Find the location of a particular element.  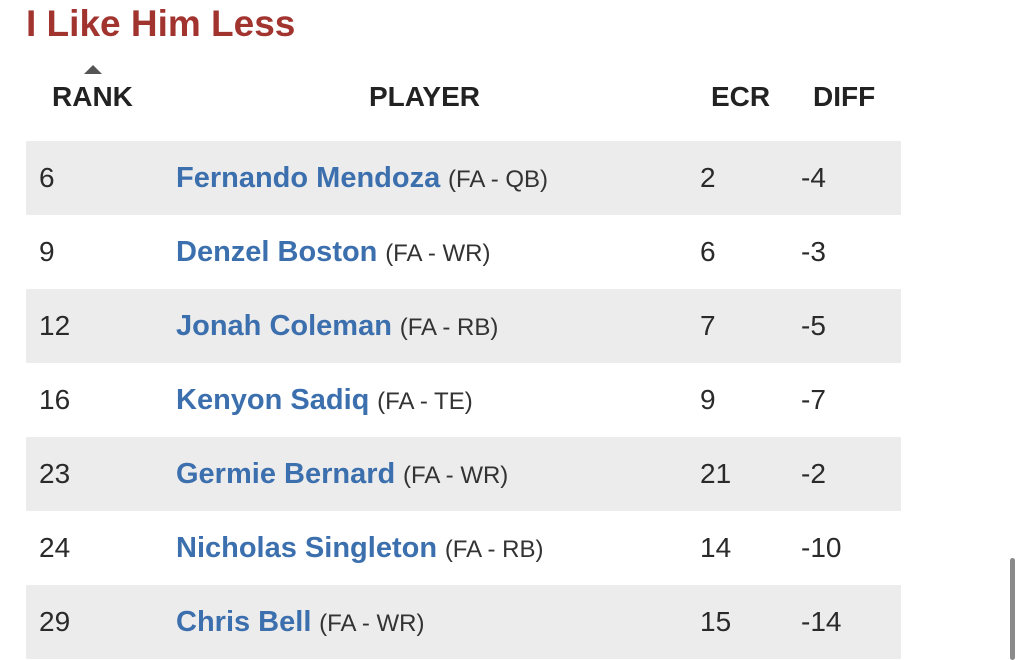

section-title: I Like Him Less is located at coordinates (161, 23).